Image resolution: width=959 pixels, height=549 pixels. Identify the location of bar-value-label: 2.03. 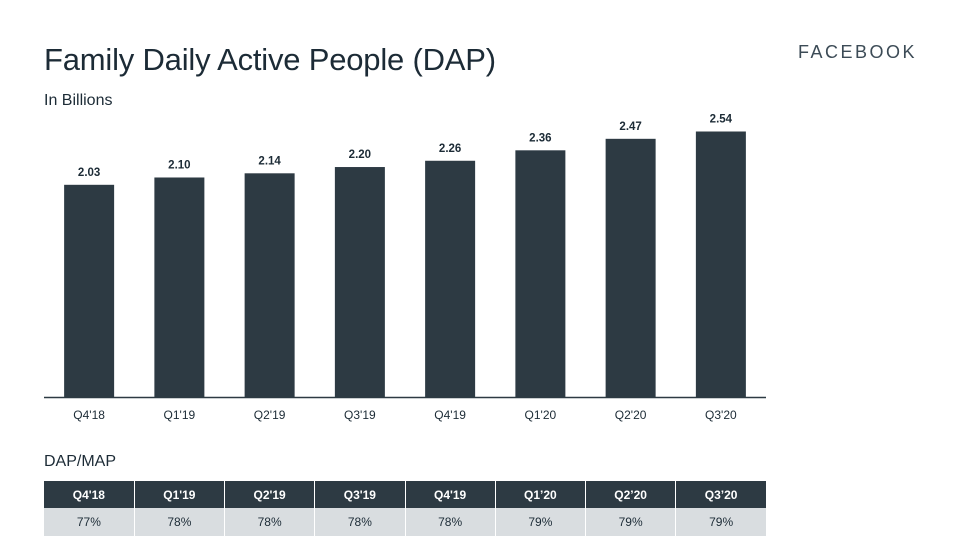
(89, 173).